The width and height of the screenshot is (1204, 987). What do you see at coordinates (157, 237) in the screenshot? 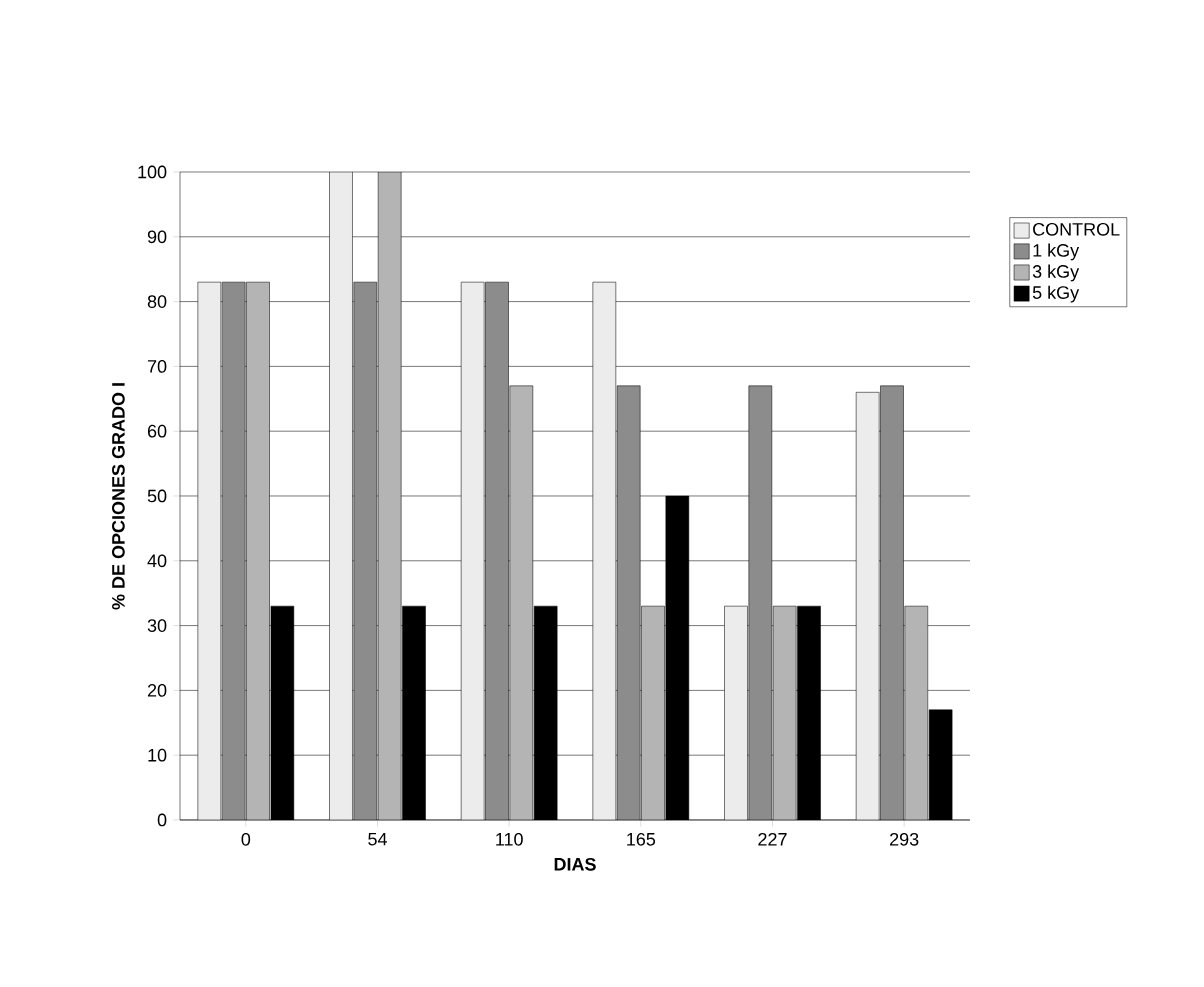
I see `y-tick-label: 90` at bounding box center [157, 237].